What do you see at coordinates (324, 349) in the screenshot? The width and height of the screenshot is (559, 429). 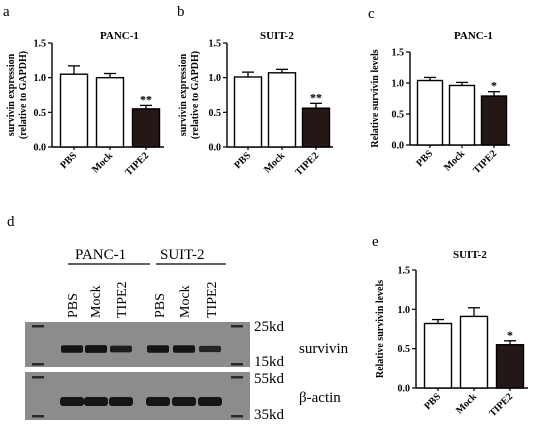 I see `label-survivin: survivin` at bounding box center [324, 349].